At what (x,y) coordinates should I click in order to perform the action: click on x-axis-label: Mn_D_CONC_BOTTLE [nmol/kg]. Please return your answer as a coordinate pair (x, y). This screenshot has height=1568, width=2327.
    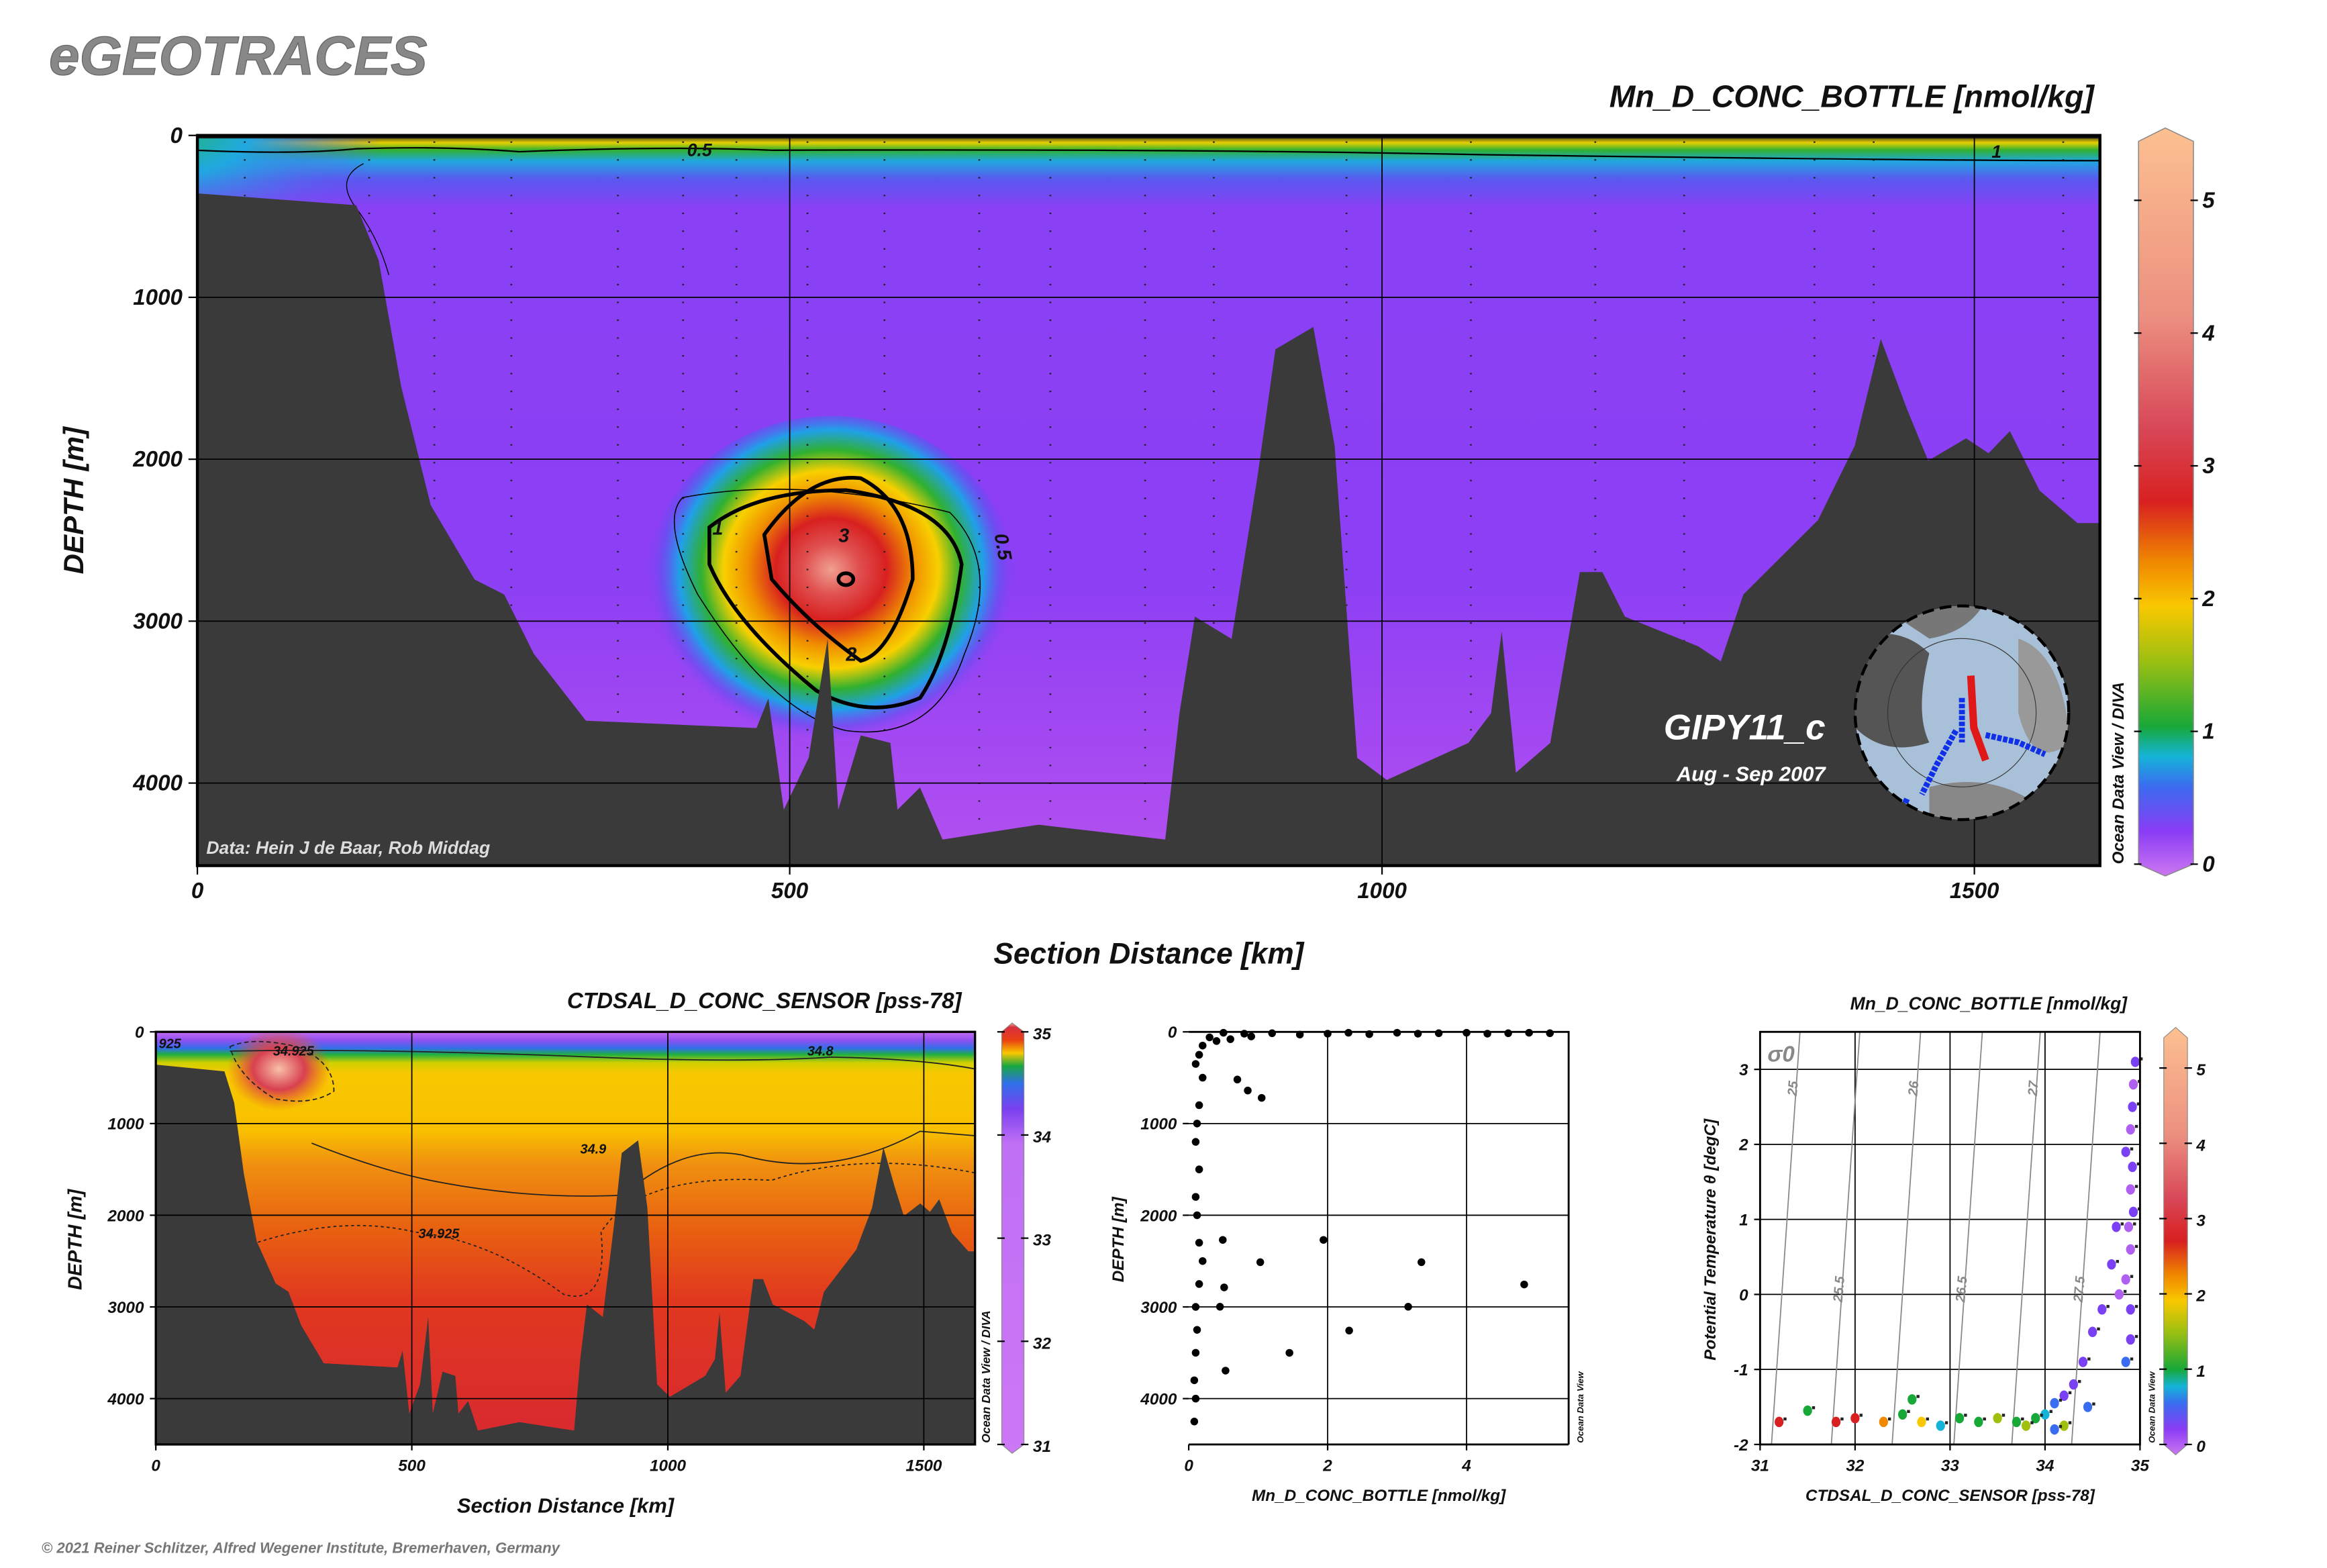
    Looking at the image, I should click on (1379, 1496).